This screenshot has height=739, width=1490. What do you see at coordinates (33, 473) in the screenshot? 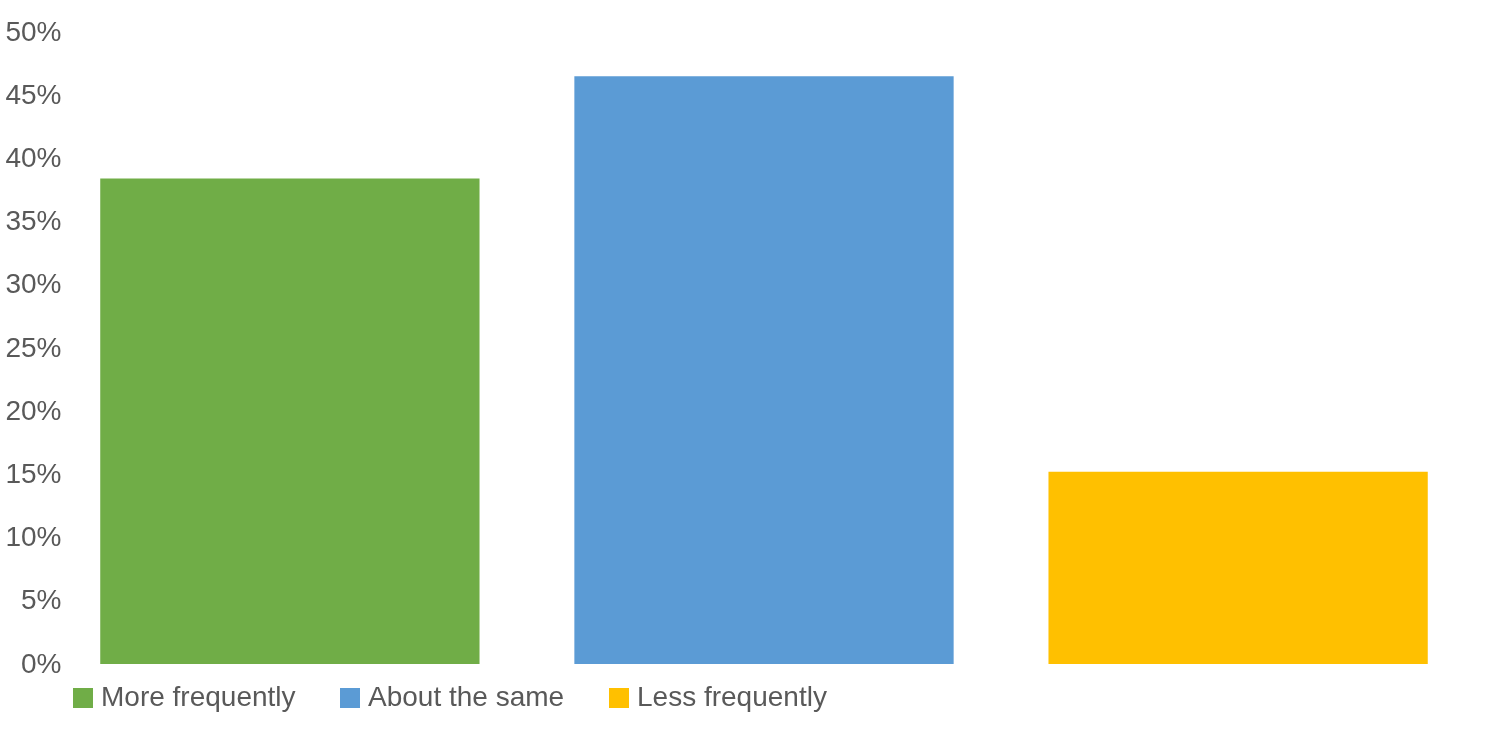
I see `y-tick-label: 15%` at bounding box center [33, 473].